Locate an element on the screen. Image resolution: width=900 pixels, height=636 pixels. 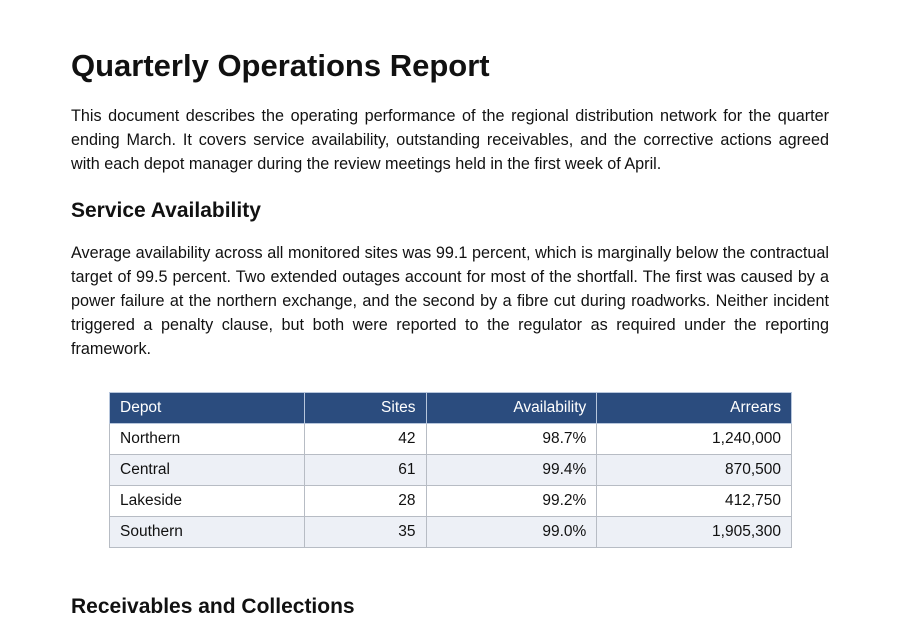
cell-sites: 61 is located at coordinates (365, 470).